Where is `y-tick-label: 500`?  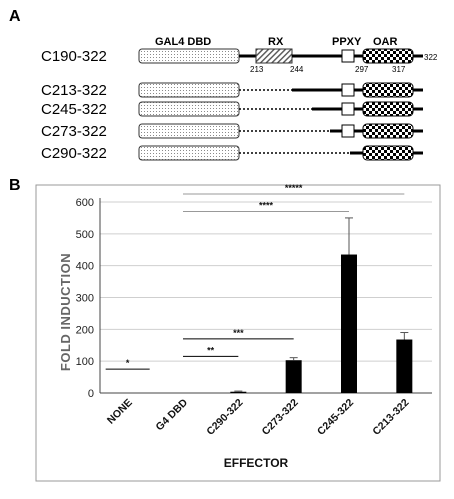 y-tick-label: 500 is located at coordinates (85, 235).